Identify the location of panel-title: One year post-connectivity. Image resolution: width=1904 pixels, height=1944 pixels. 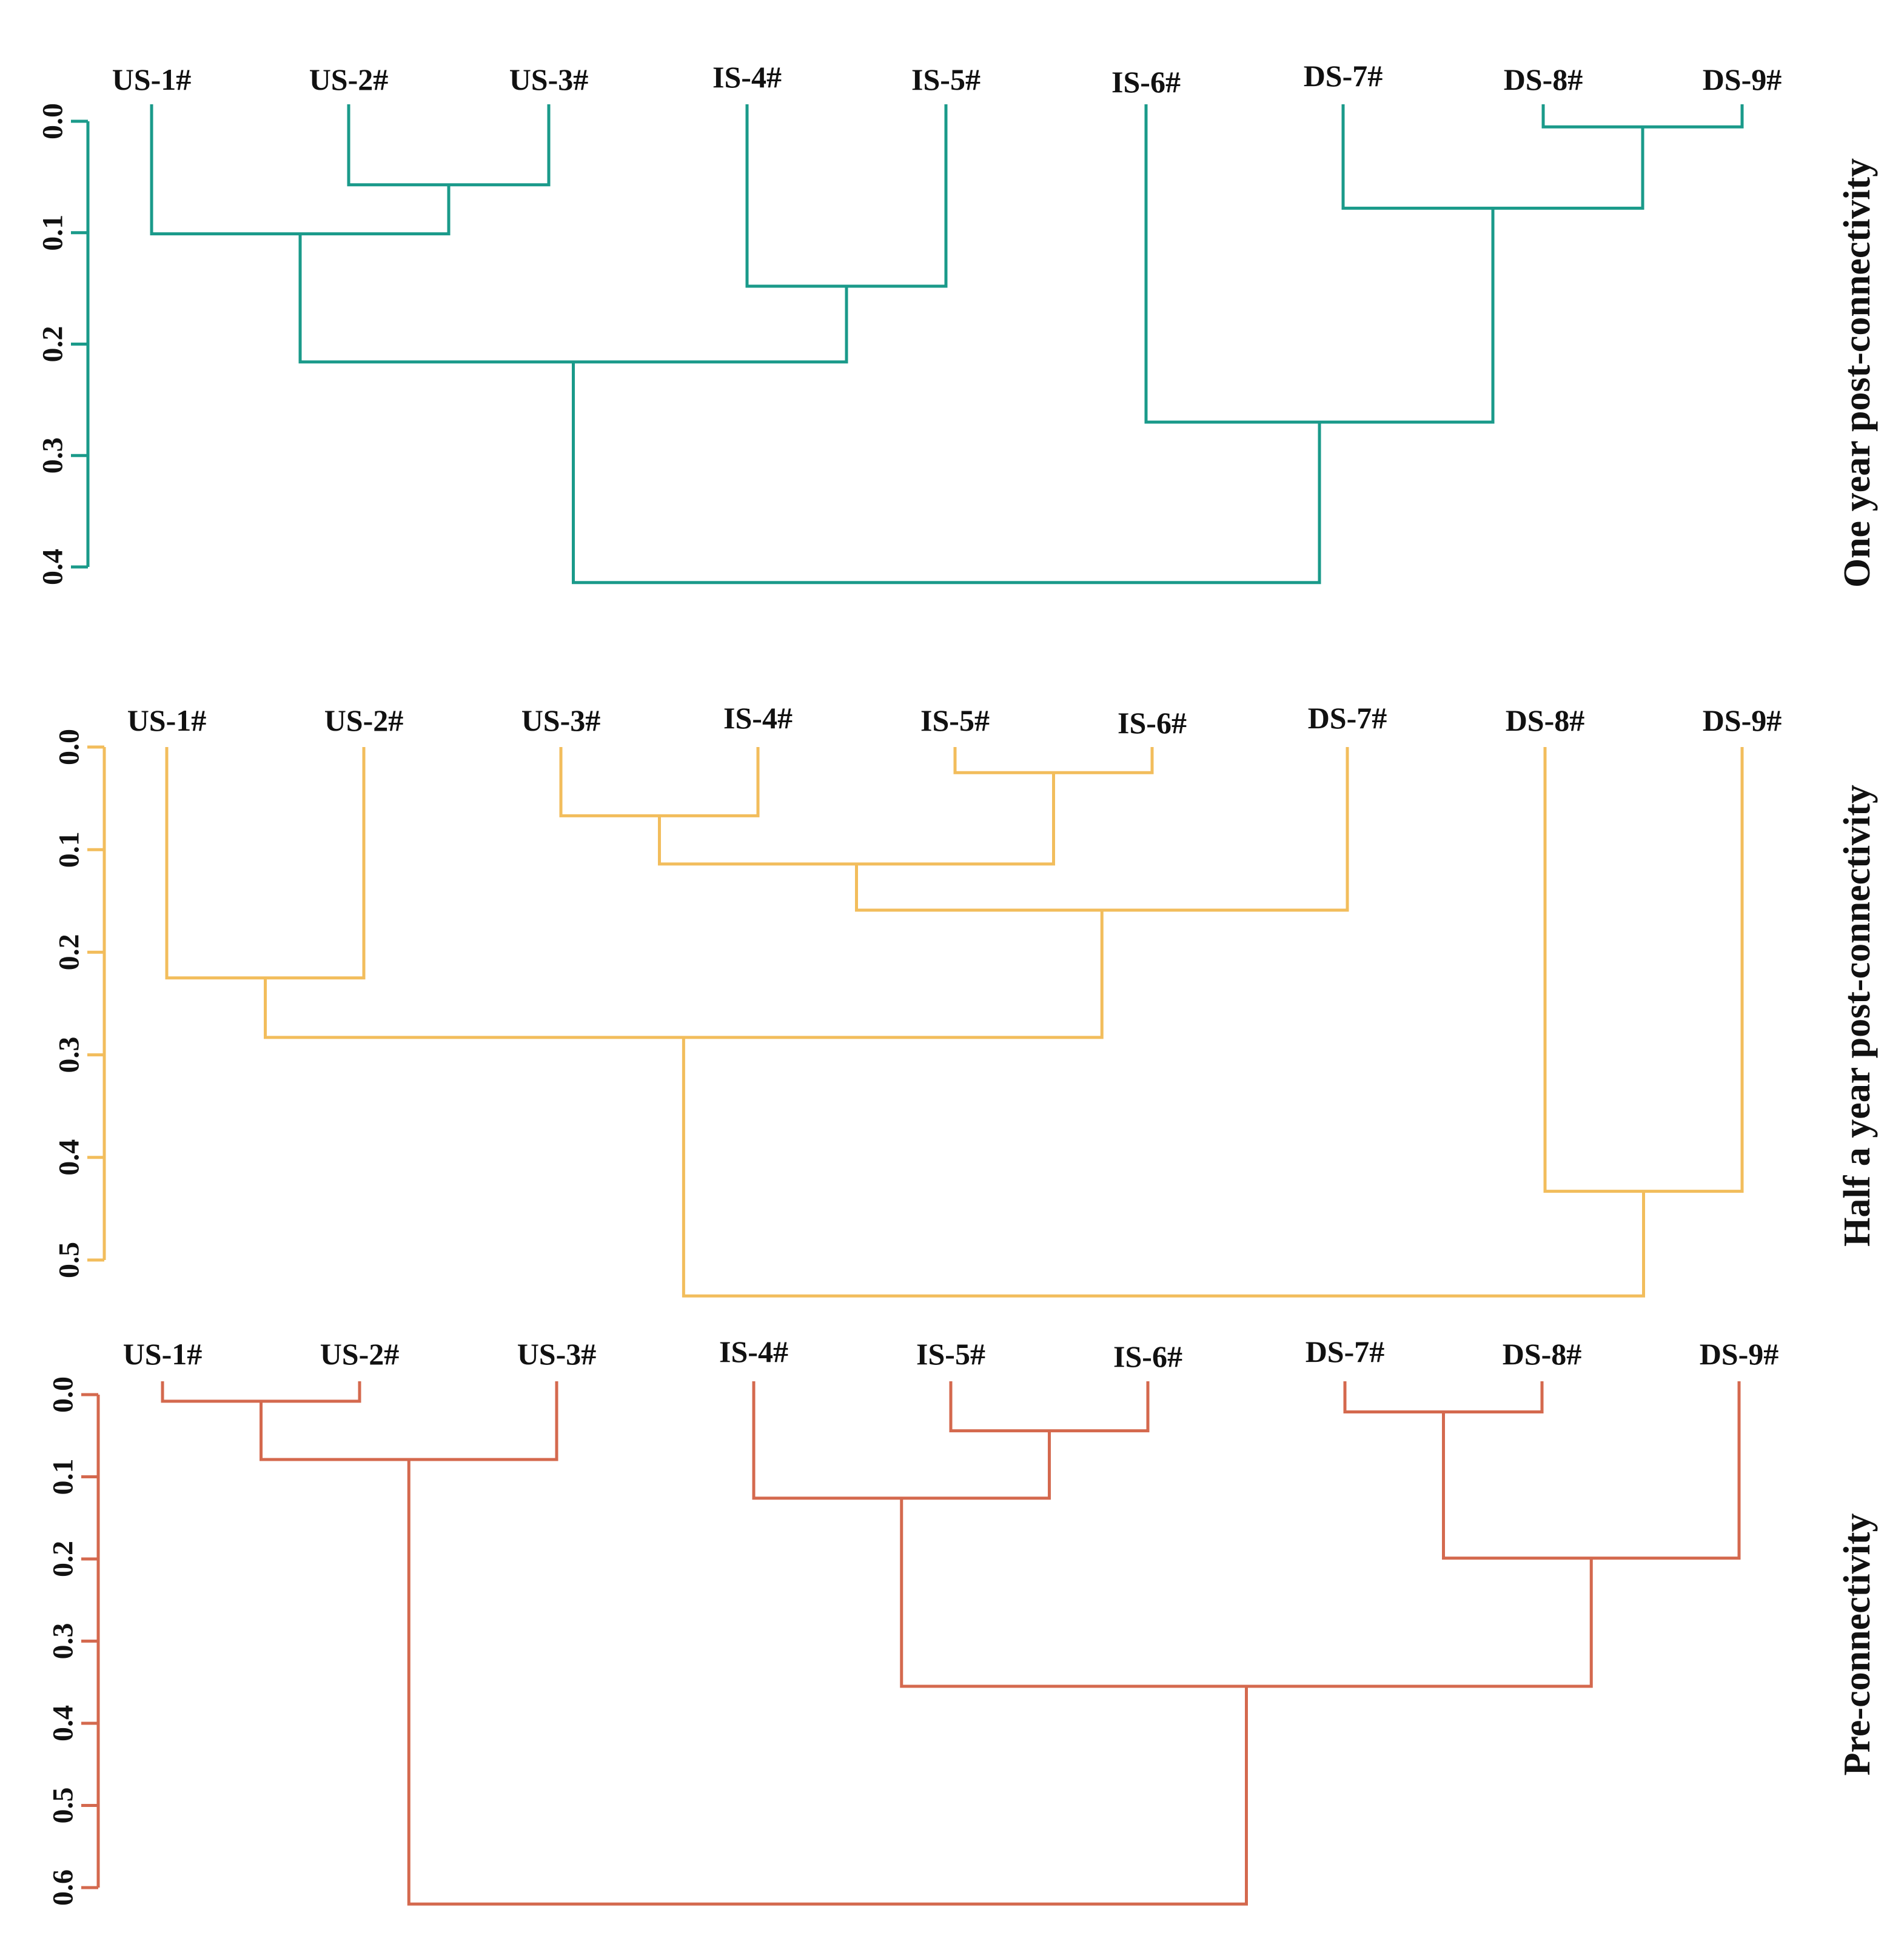
(1857, 373).